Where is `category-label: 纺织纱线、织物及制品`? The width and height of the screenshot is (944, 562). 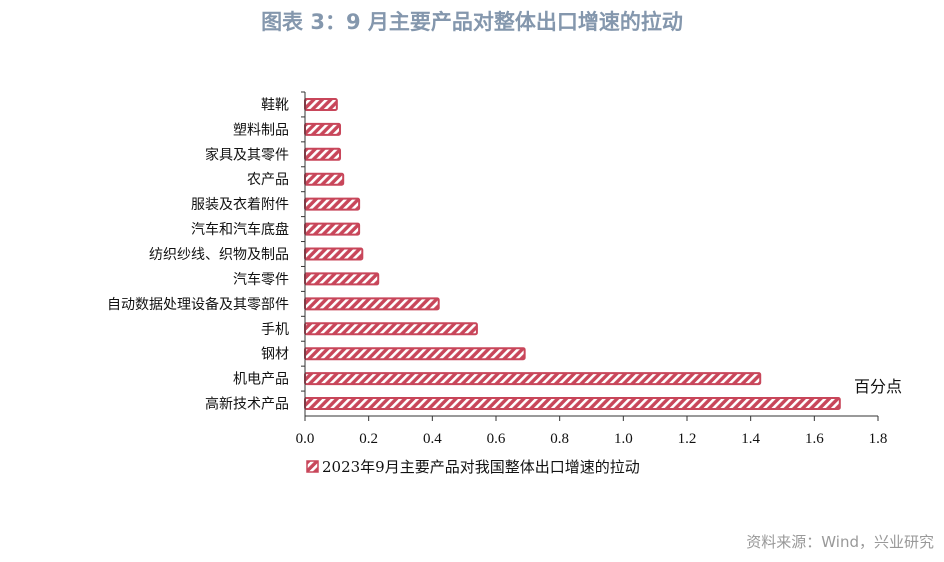
category-label: 纺织纱线、织物及制品 is located at coordinates (219, 255).